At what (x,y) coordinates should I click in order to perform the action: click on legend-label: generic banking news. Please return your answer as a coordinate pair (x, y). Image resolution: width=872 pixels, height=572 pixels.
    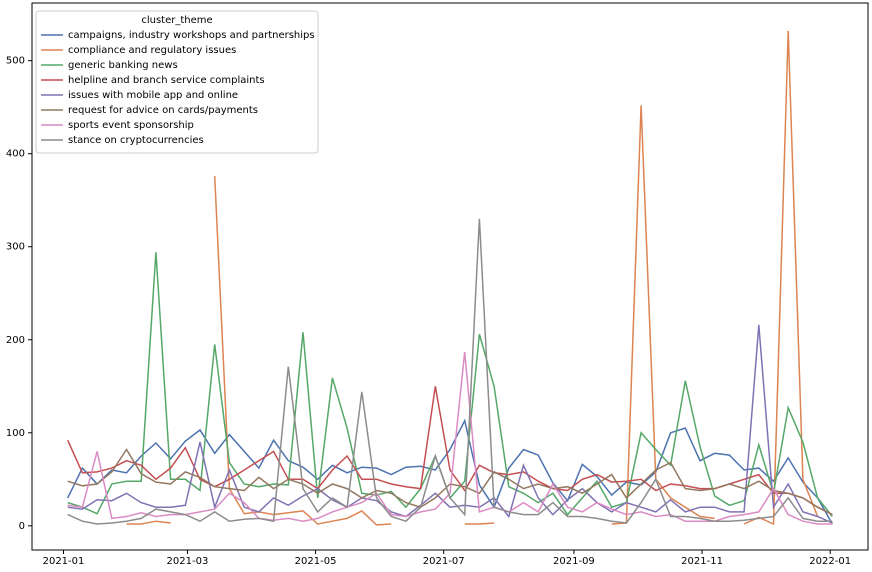
    Looking at the image, I should click on (123, 65).